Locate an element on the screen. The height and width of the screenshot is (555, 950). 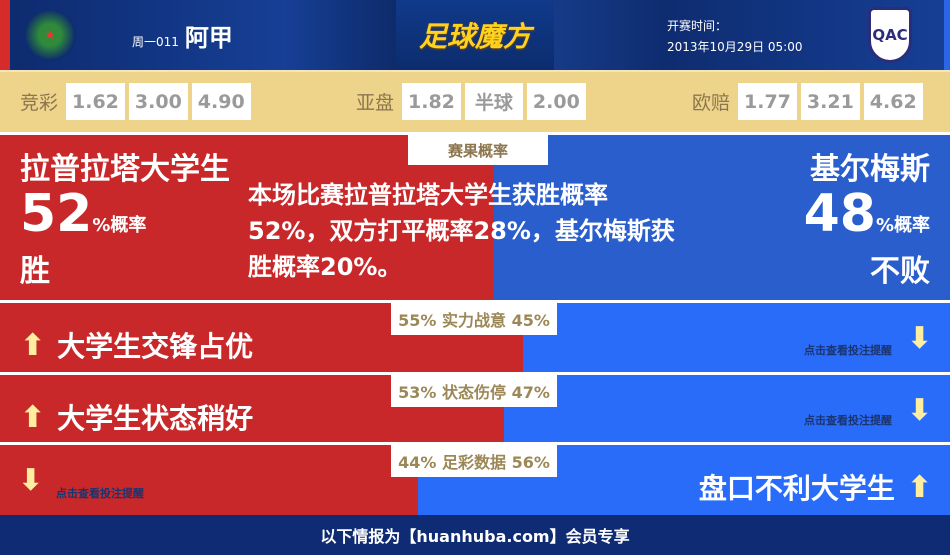
row-tag: 55% 实力战意 45% is located at coordinates (474, 319).